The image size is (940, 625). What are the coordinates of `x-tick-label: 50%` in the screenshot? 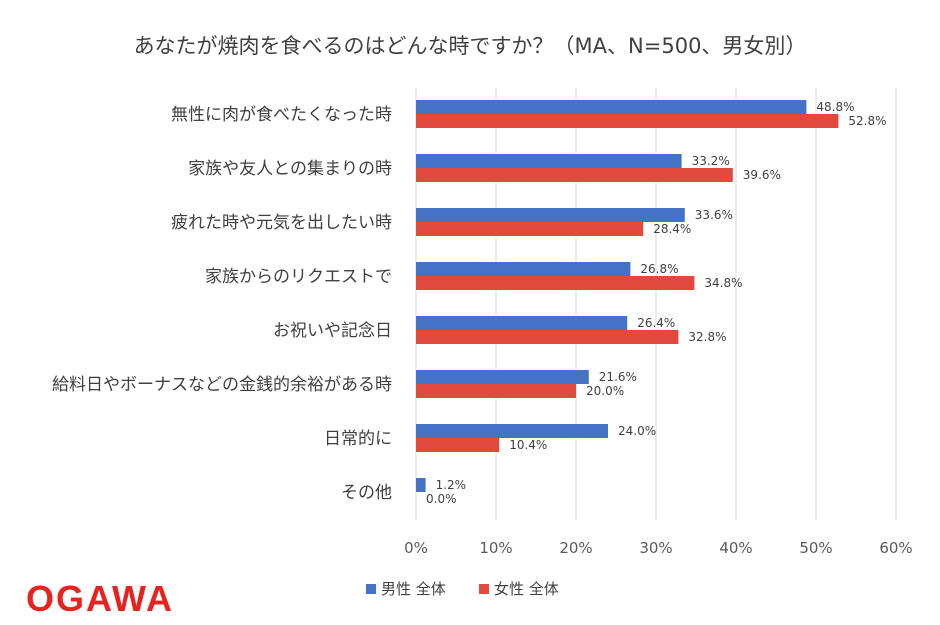 It's located at (815, 548).